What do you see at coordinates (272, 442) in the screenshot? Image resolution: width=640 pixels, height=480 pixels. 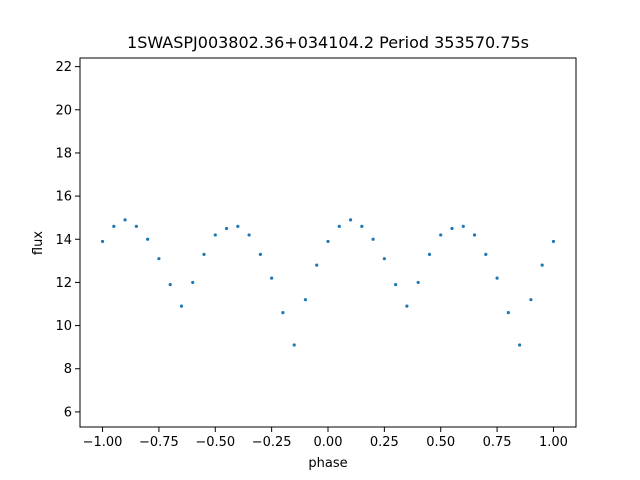 I see `x-tick-label: −0.25` at bounding box center [272, 442].